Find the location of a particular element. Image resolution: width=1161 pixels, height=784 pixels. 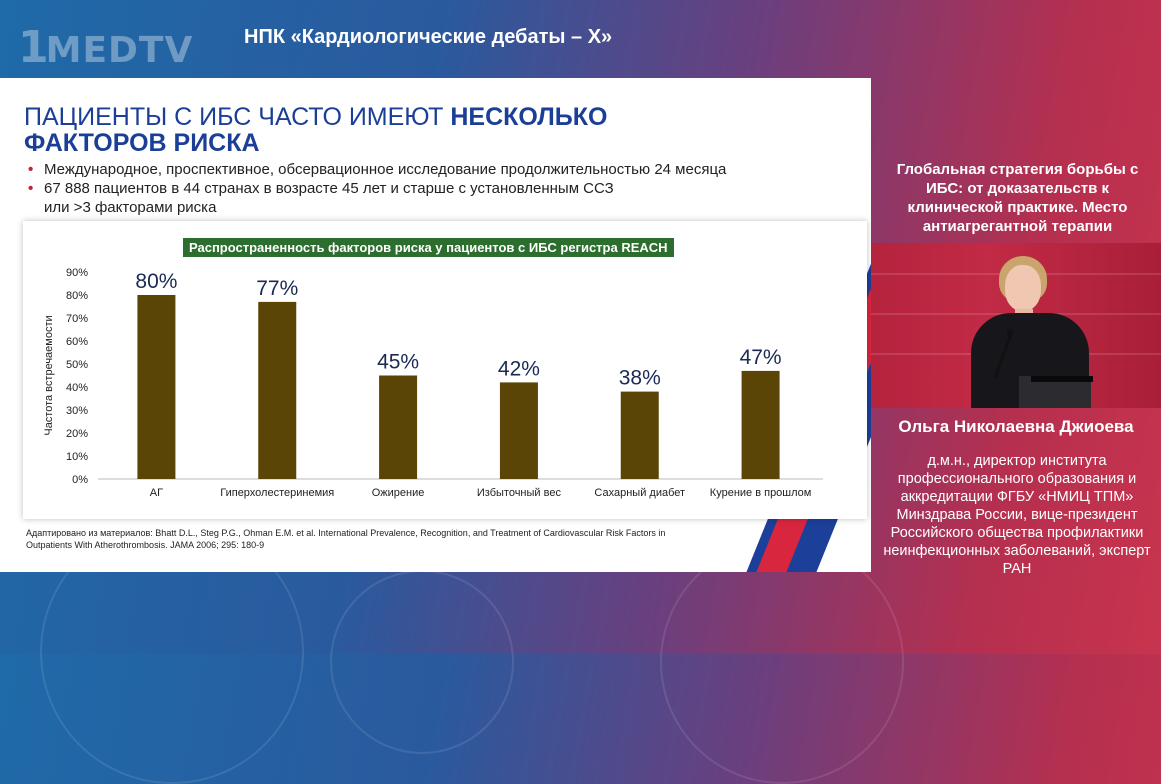

y-tick-label: 20% is located at coordinates (77, 434).